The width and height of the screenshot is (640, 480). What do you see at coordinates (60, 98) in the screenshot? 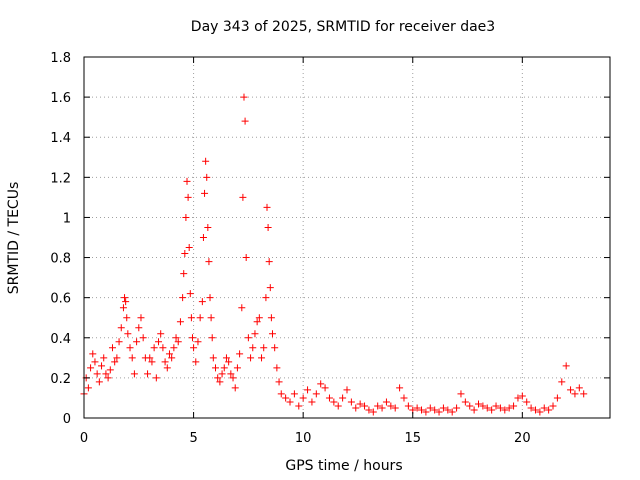
I see `y-tick-label: 1.6` at bounding box center [60, 98].